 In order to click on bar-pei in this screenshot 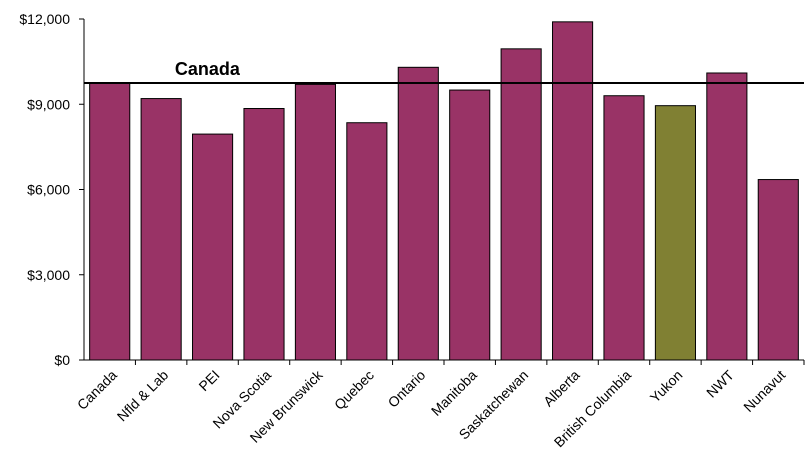, I will do `click(213, 247)`.